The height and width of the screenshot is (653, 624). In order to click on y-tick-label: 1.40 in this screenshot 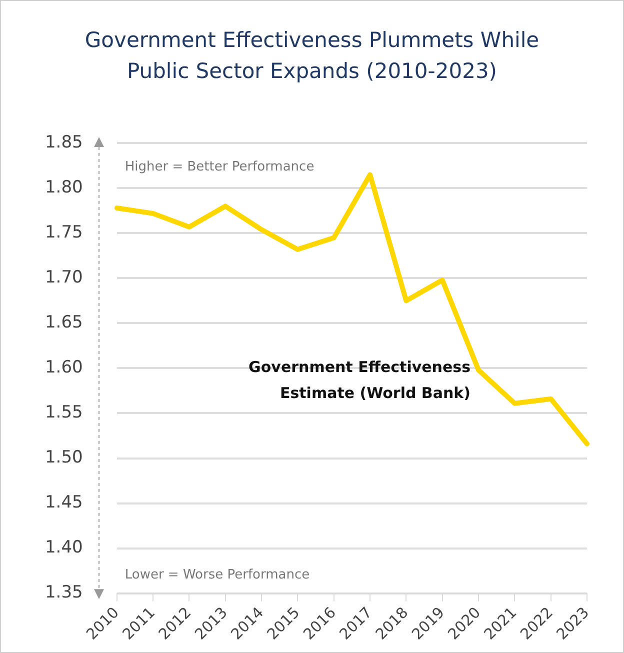, I will do `click(63, 548)`.